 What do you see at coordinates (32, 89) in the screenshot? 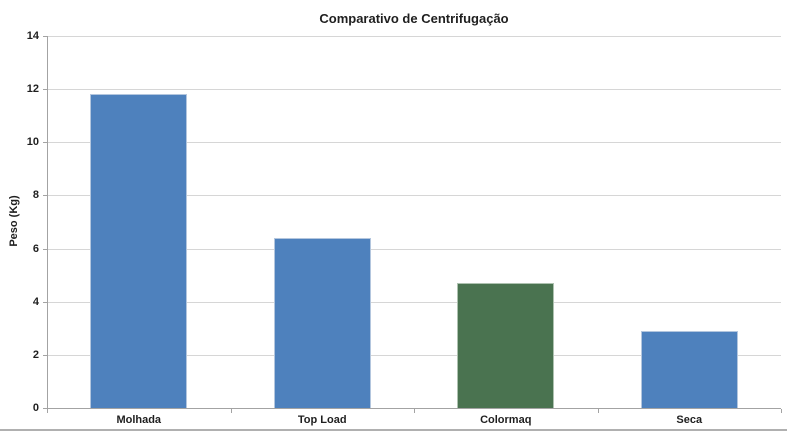
I see `y-axis-tick-label: 12` at bounding box center [32, 89].